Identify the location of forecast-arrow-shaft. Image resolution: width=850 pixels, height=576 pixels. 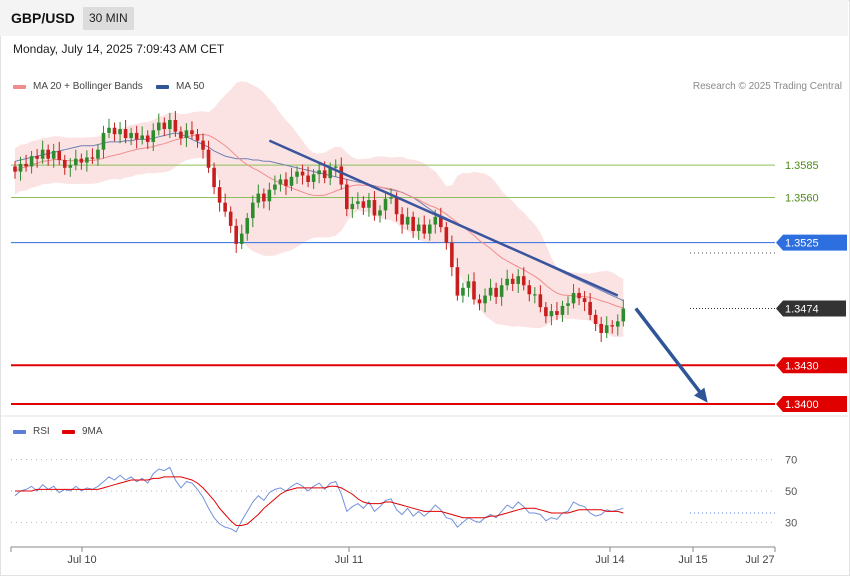
(669, 352).